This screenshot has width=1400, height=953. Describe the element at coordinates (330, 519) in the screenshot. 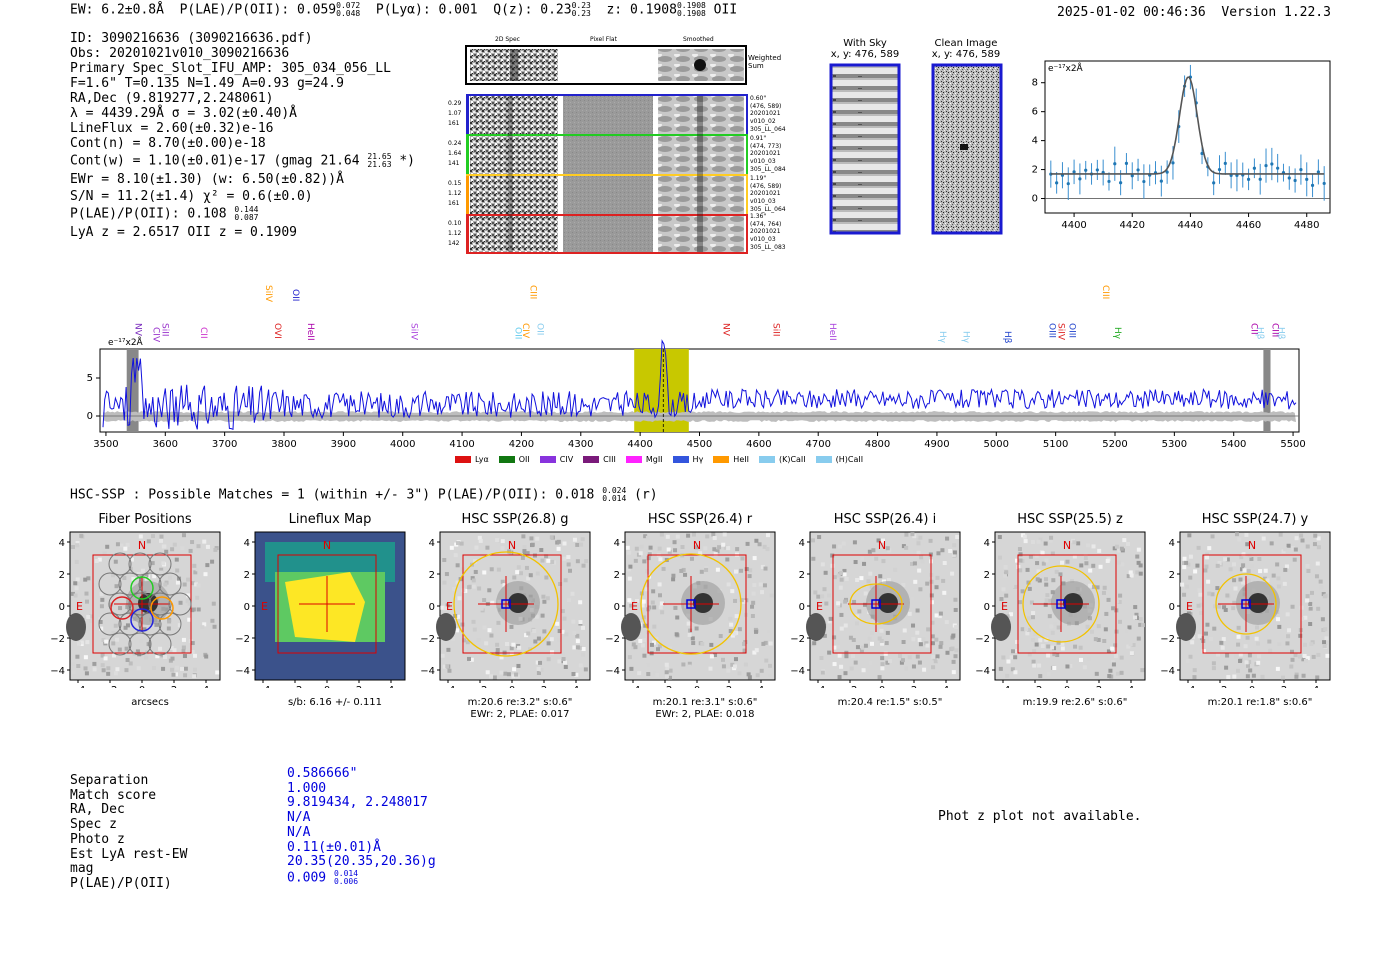

I see `hsc-panel-title: Lineflux Map` at that location.